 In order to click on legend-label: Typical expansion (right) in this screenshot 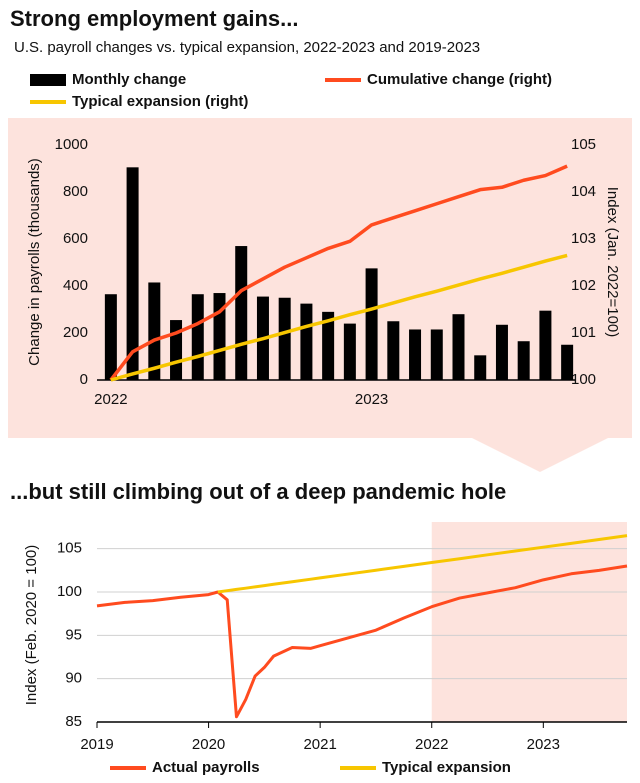, I will do `click(160, 101)`.